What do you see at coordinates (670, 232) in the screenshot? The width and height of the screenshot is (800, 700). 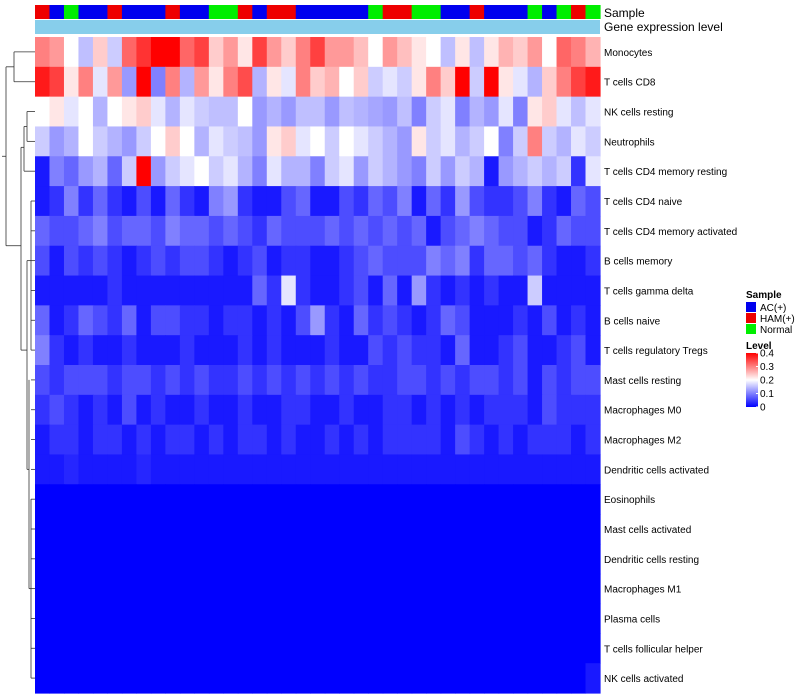 I see `row-label: T cells CD4 memory activated` at bounding box center [670, 232].